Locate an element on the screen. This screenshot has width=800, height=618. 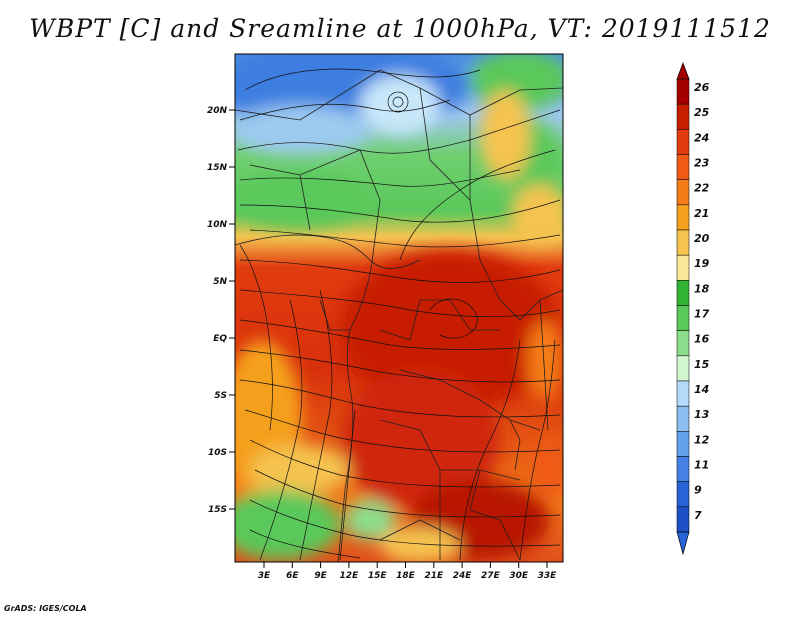
lat-tick-label: 20N is located at coordinates (217, 111).